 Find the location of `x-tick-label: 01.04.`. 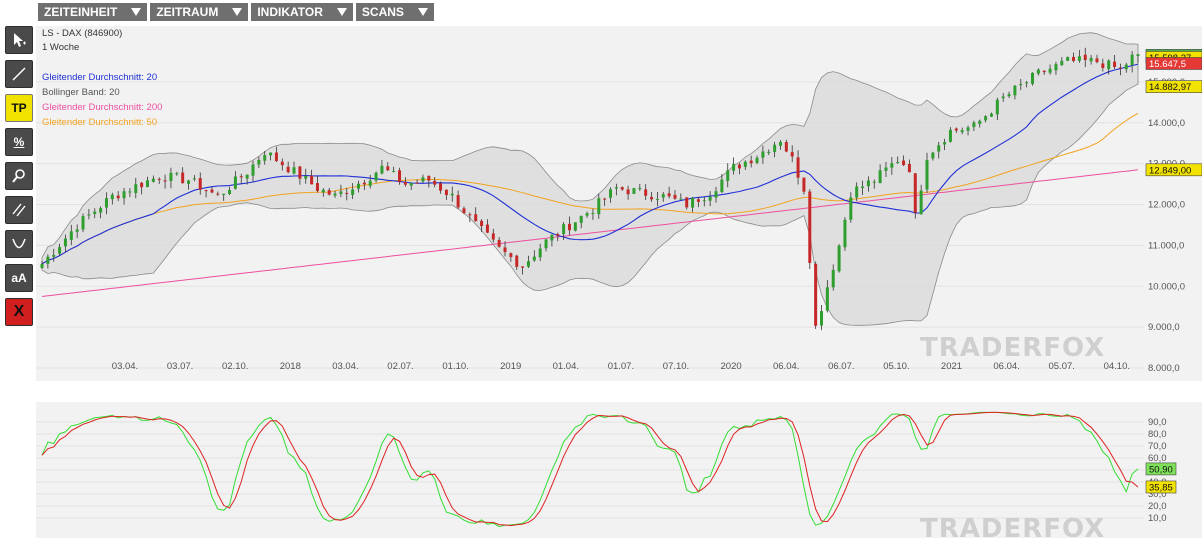

x-tick-label: 01.04. is located at coordinates (566, 366).